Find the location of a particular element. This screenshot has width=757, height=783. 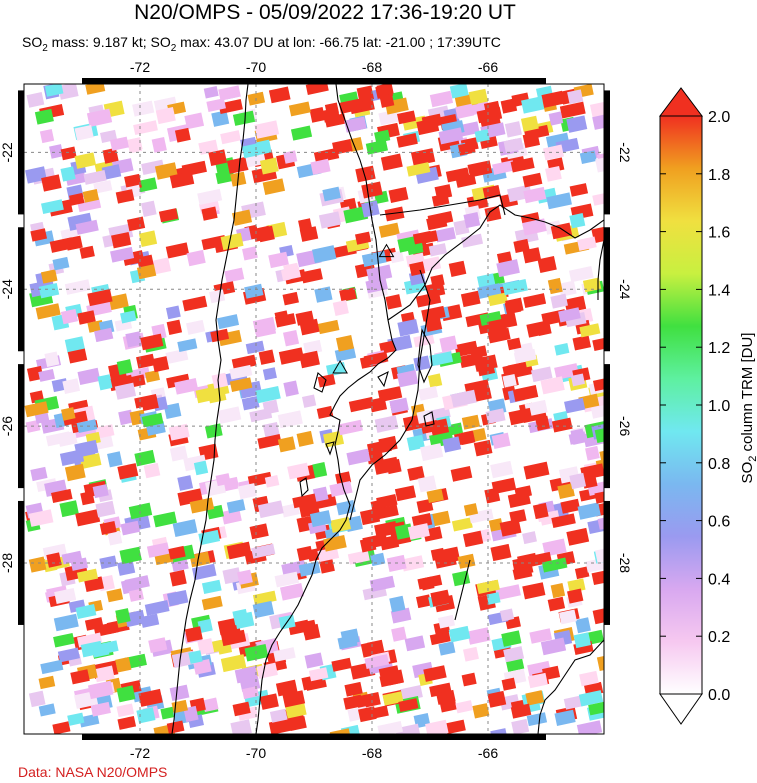

data-credit: Data: NASA N20/OMPS is located at coordinates (93, 772).